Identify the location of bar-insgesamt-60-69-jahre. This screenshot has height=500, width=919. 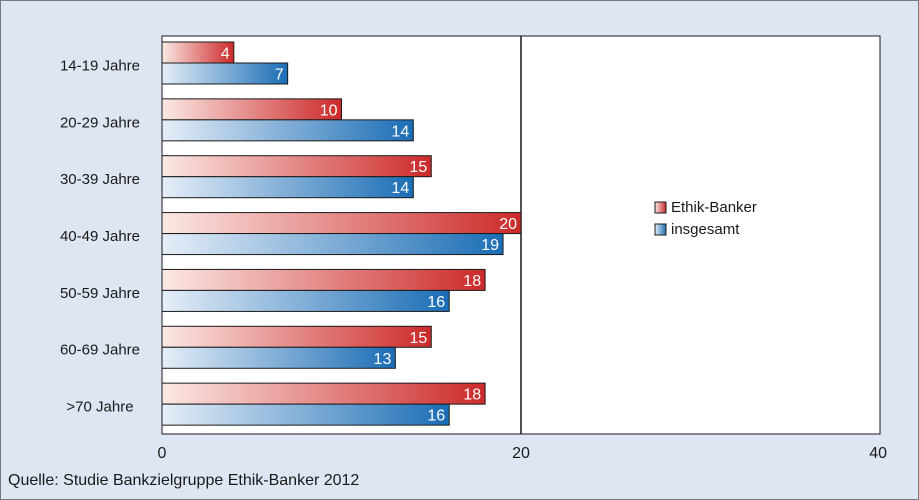
(278, 357).